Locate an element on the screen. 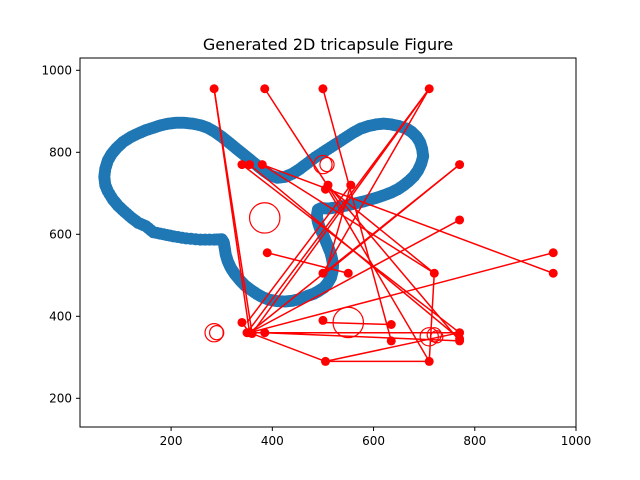 The width and height of the screenshot is (640, 480). x-tick-label: 1000 is located at coordinates (576, 441).